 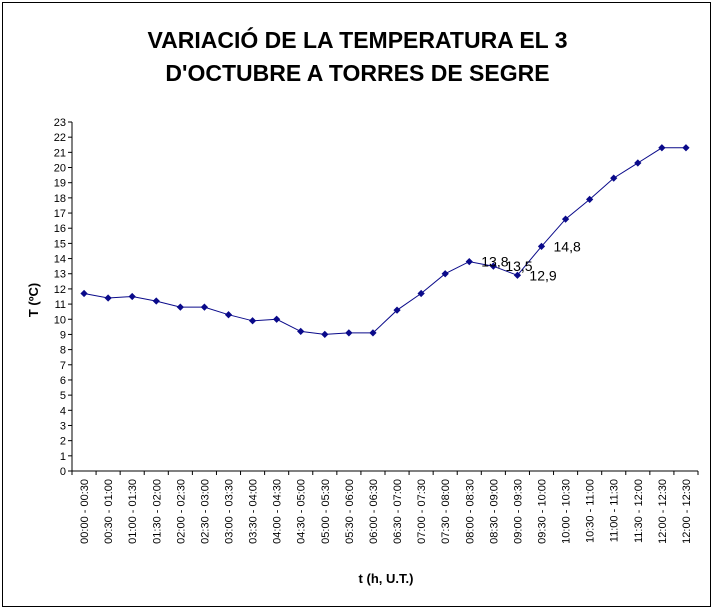 I want to click on y-tick-label: 4, so click(x=63, y=411).